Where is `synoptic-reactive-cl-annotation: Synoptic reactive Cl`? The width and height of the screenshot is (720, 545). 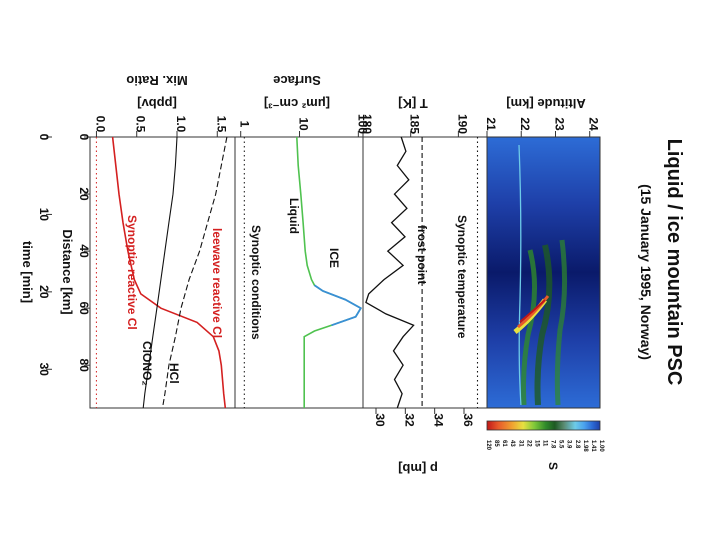 synoptic-reactive-cl-annotation: Synoptic reactive Cl is located at coordinates (132, 272).